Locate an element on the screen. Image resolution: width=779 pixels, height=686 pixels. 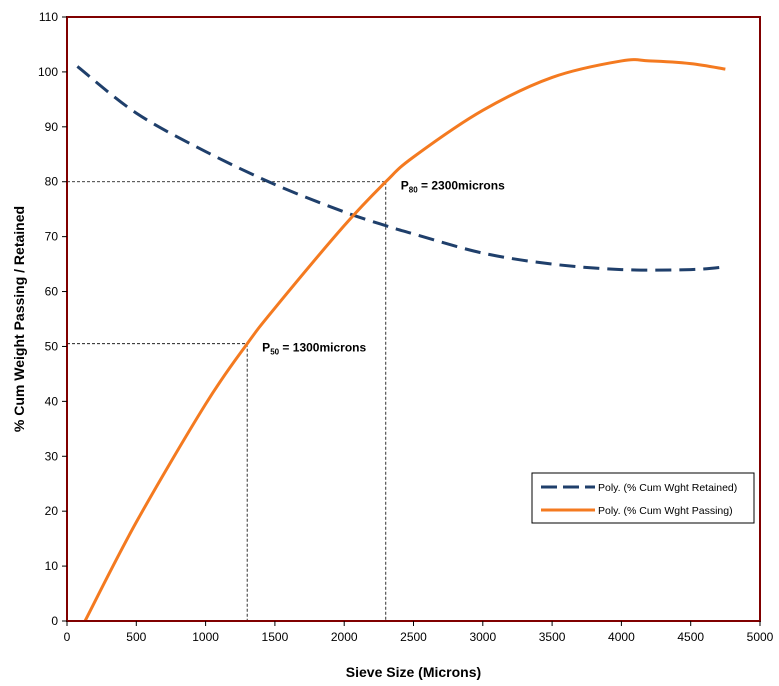
annotation-layer: P80 = 2300microns P50 = 1300microns is located at coordinates (383, 268).